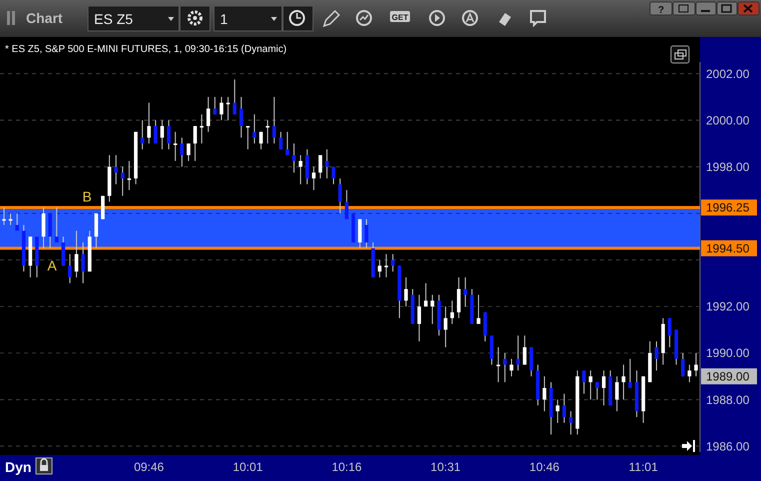  Describe the element at coordinates (52, 265) in the screenshot. I see `annotation: A` at that location.